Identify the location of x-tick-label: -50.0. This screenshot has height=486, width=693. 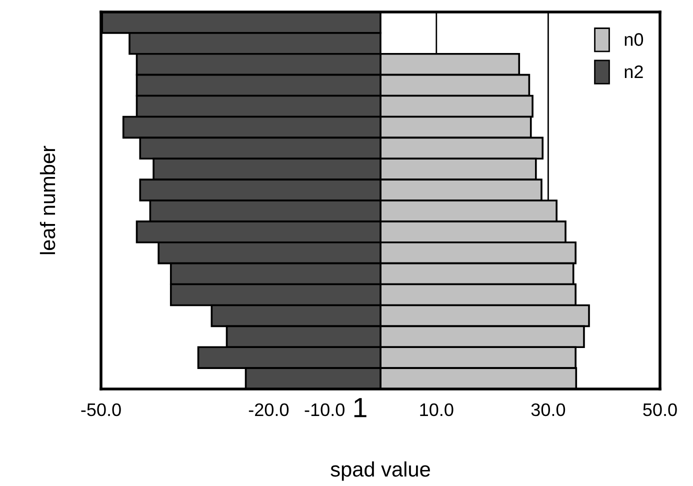
(101, 409).